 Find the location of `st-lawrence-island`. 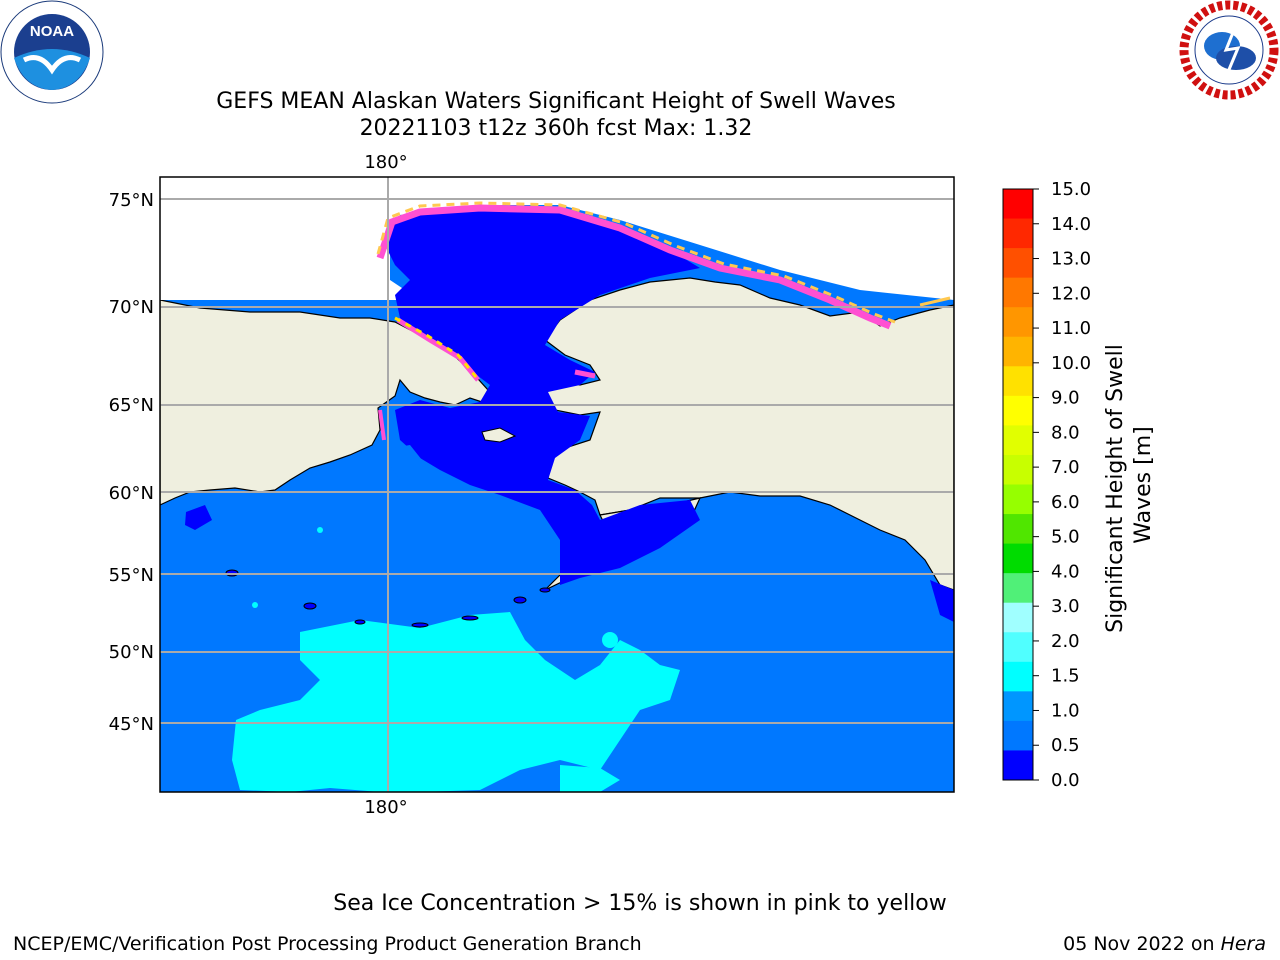

st-lawrence-island is located at coordinates (499, 435).